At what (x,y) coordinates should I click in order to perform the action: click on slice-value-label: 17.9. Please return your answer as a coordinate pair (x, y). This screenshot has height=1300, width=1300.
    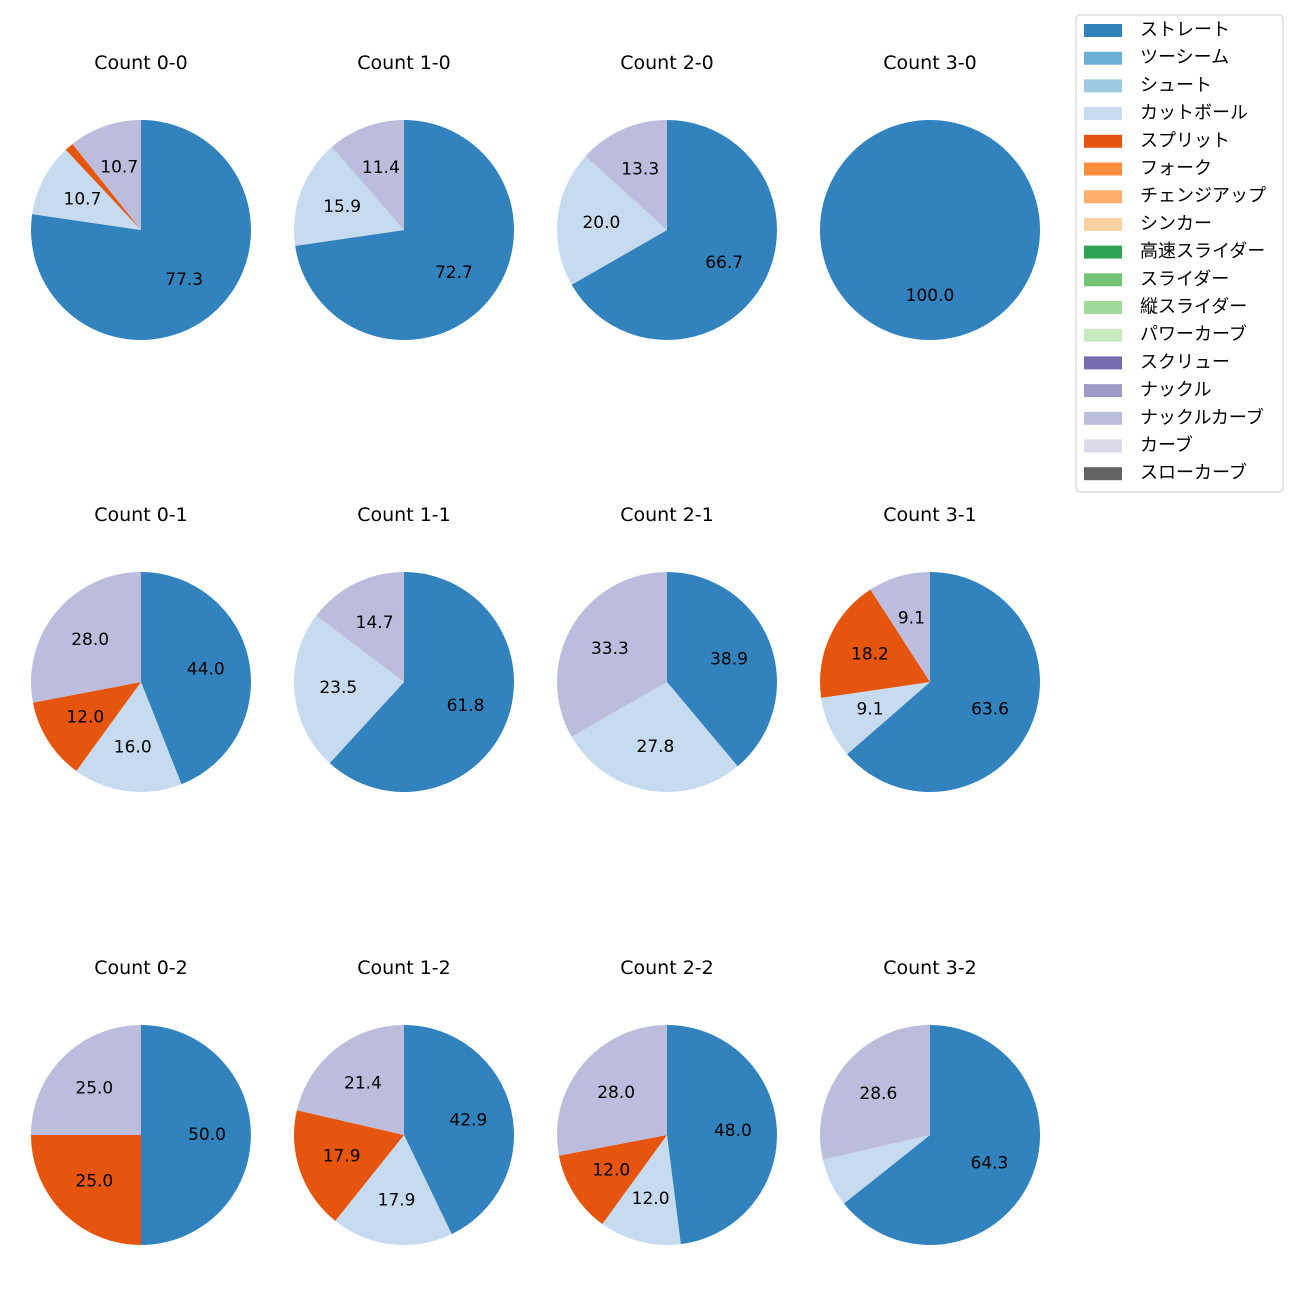
    Looking at the image, I should click on (397, 1201).